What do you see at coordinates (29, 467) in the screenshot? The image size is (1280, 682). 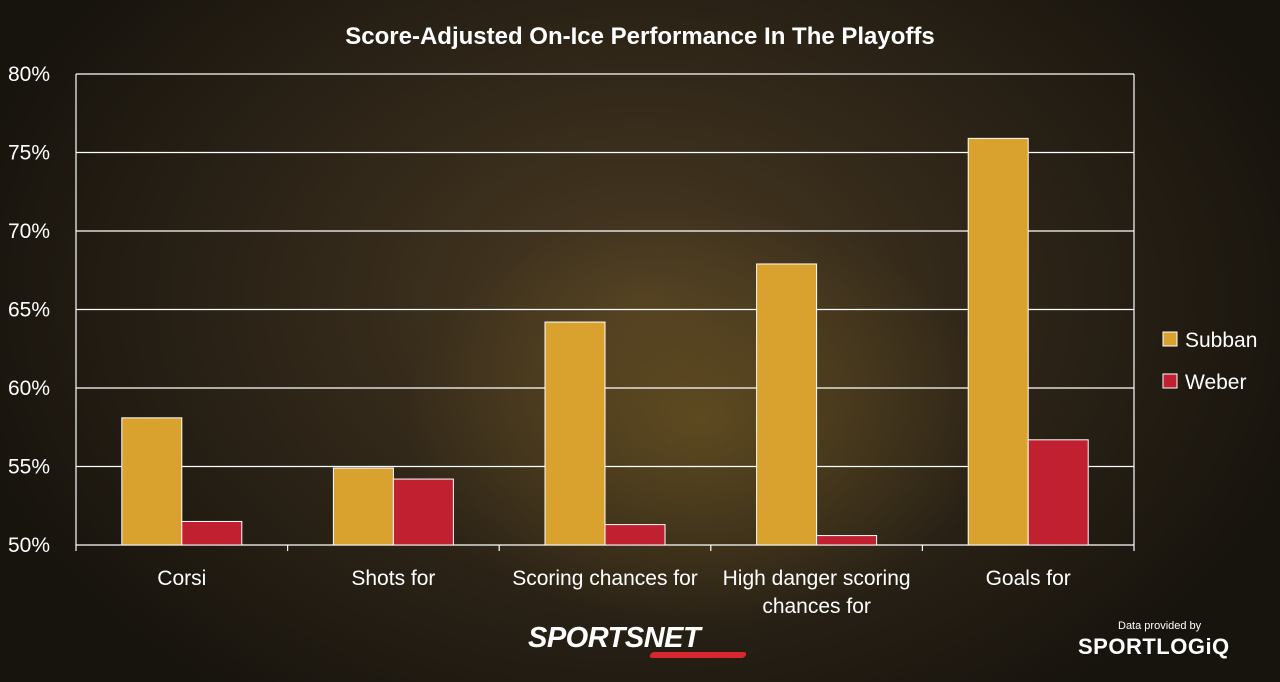 I see `y-tick-label: 55%` at bounding box center [29, 467].